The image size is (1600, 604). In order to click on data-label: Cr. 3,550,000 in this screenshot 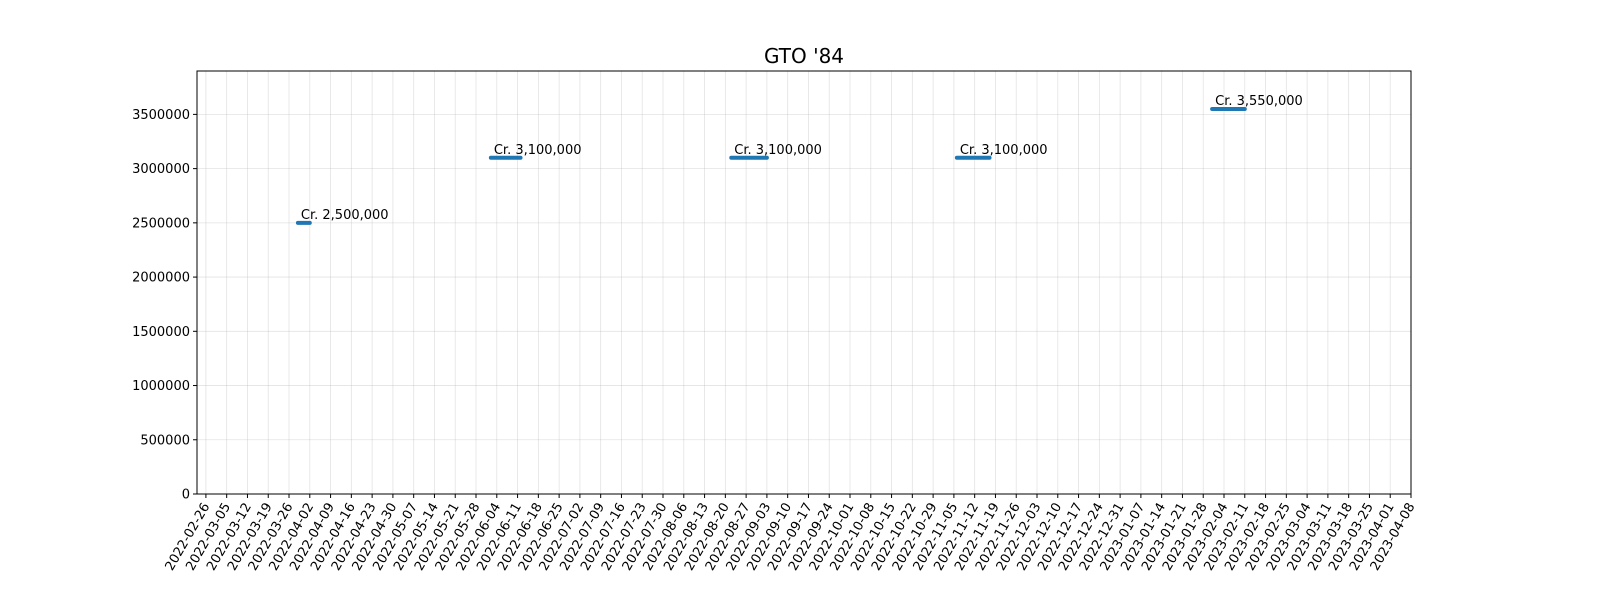, I will do `click(1259, 101)`.